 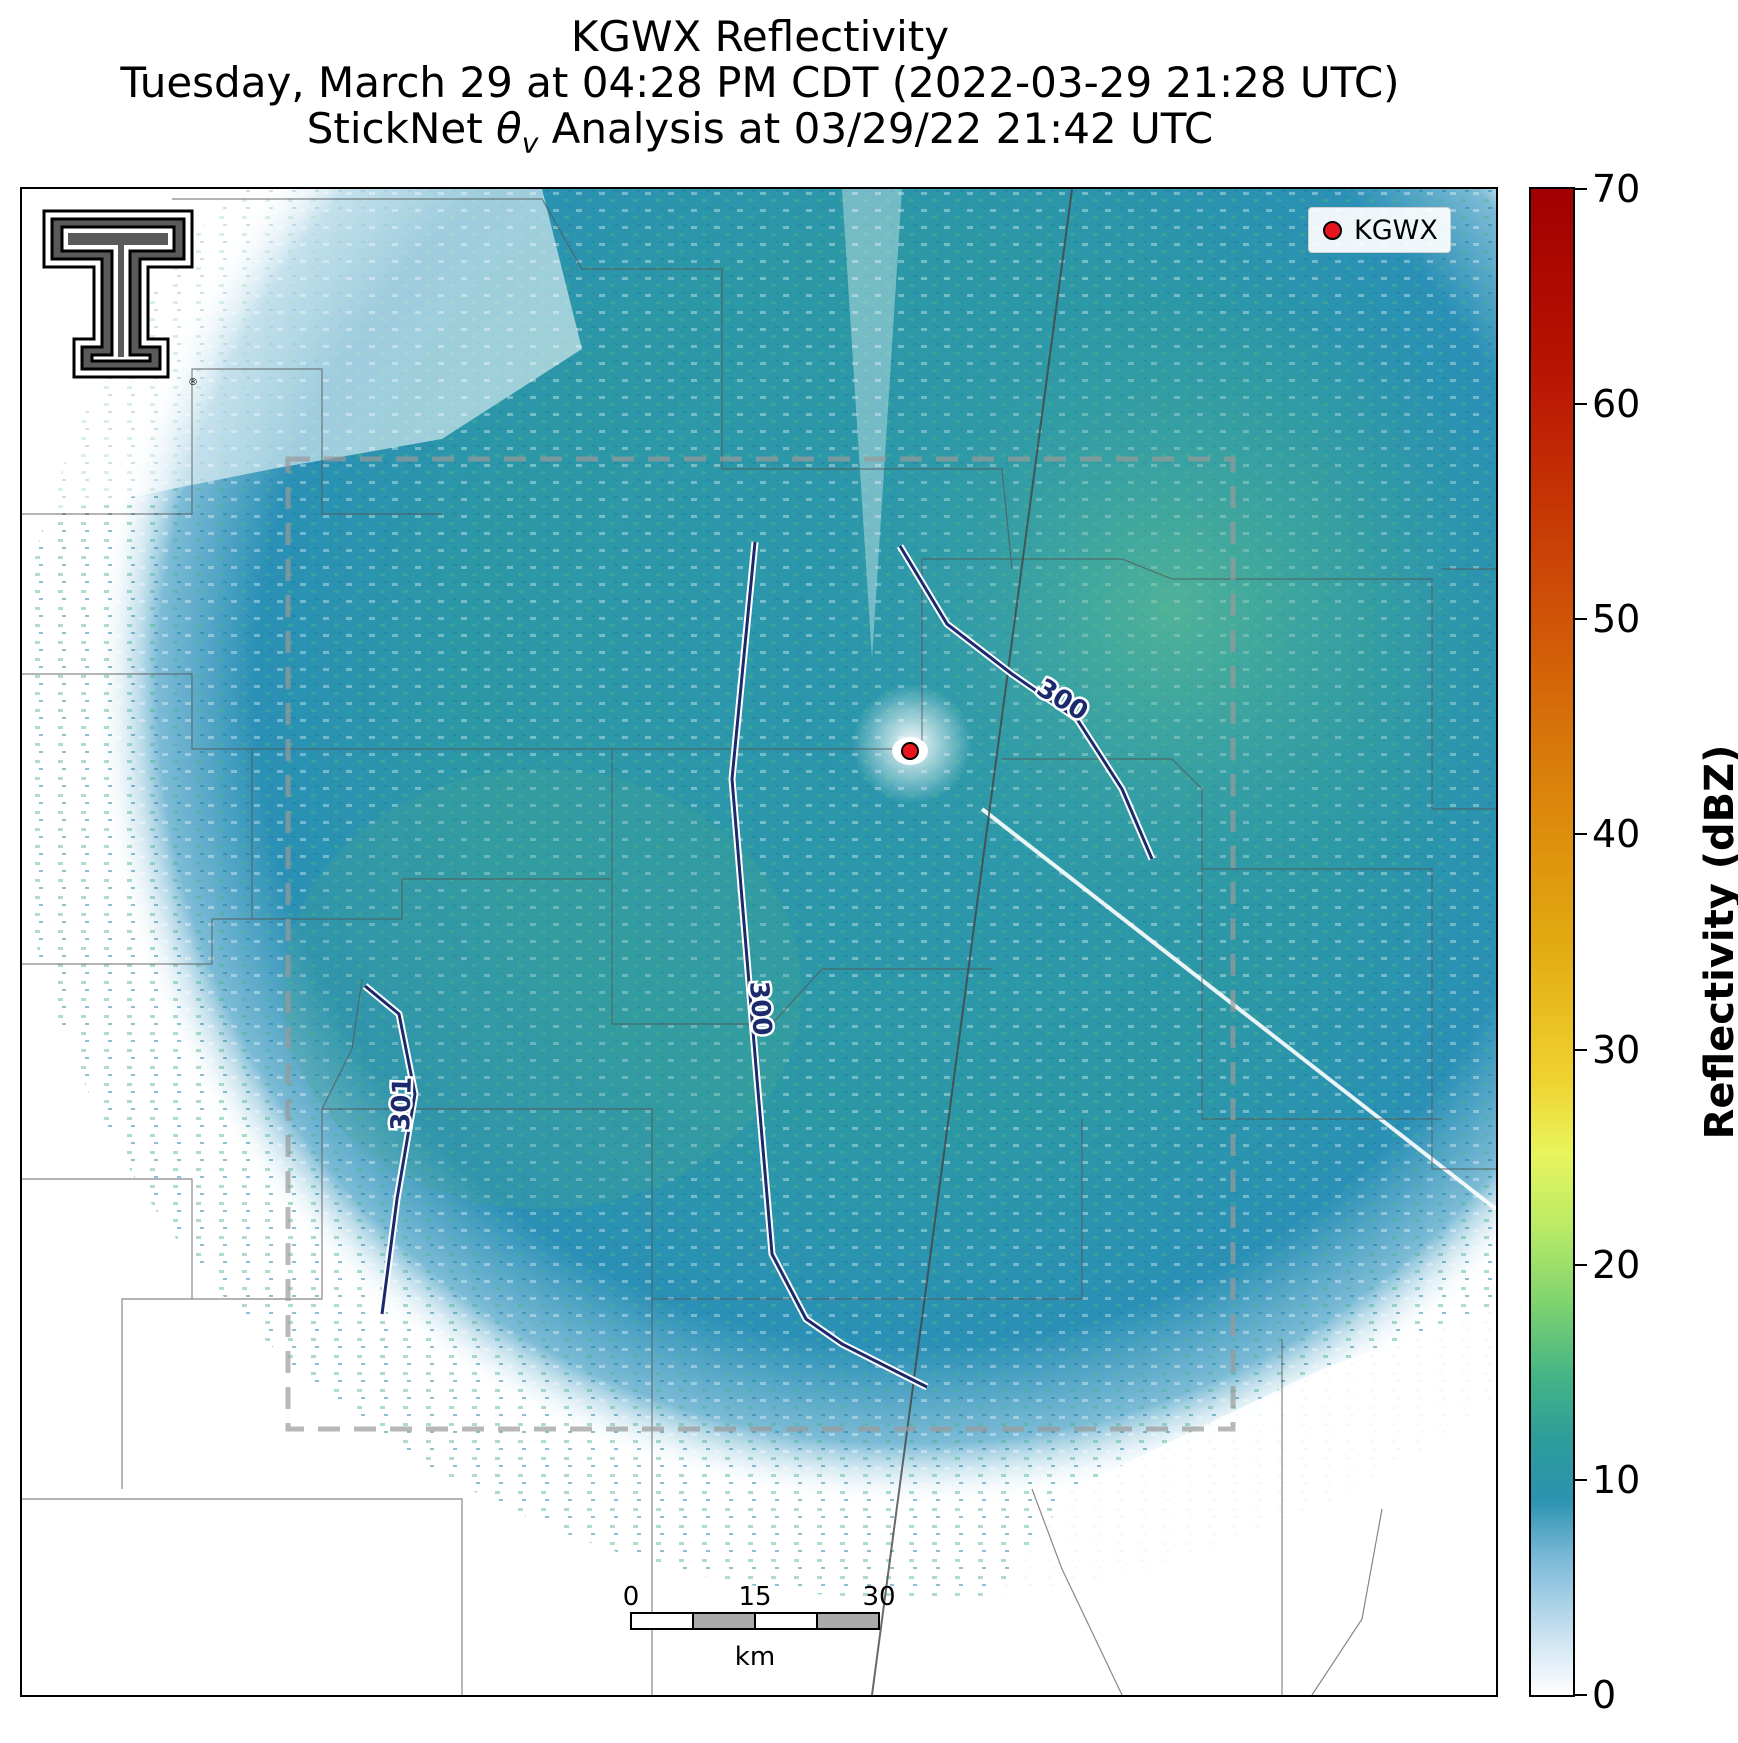 What do you see at coordinates (1616, 404) in the screenshot?
I see `colorbar-tick-label: 60` at bounding box center [1616, 404].